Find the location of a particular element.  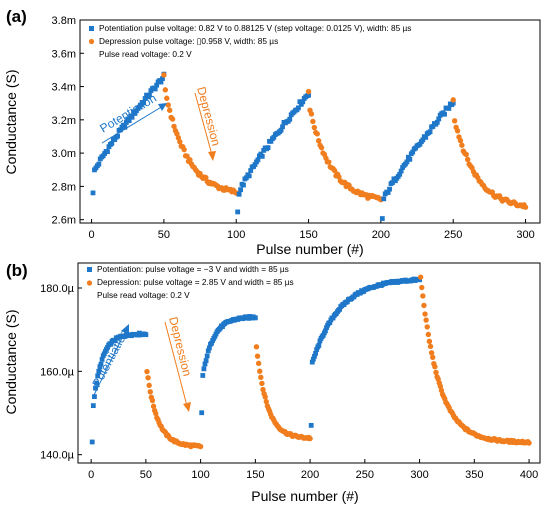

x-tick-label: 400 is located at coordinates (529, 475).